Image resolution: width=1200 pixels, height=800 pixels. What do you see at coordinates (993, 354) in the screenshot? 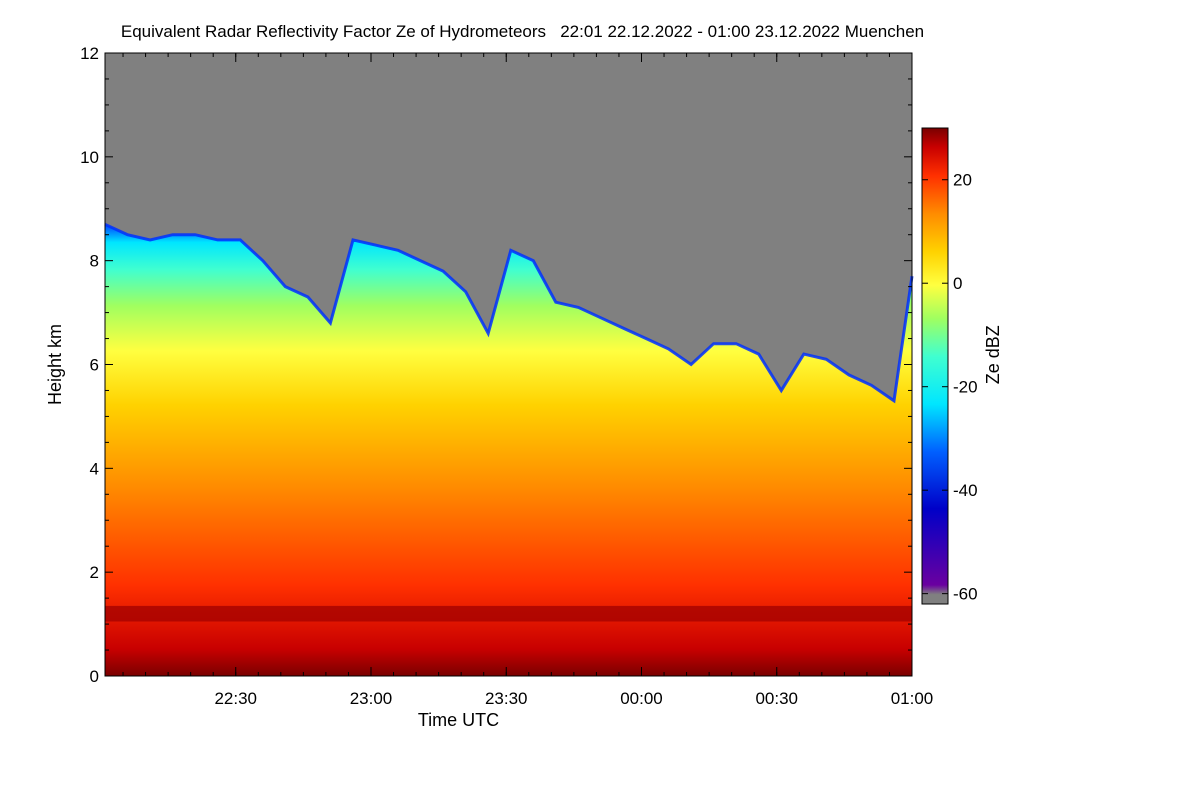
I see `colorbar-label: Ze dBZ` at bounding box center [993, 354].